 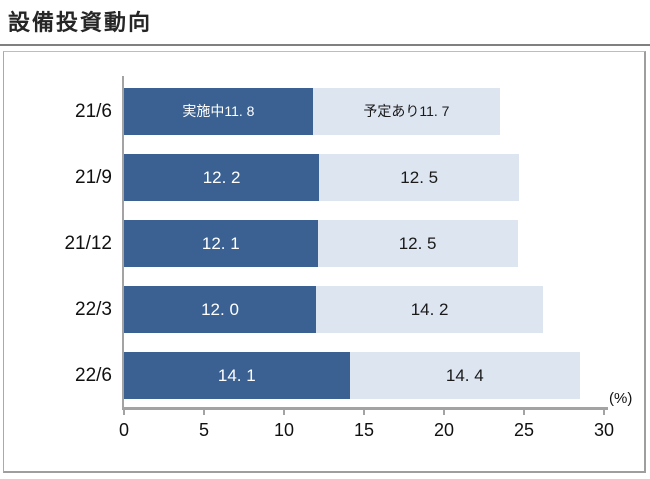 What do you see at coordinates (464, 375) in the screenshot?
I see `bar-segment-planned: 14. 4` at bounding box center [464, 375].